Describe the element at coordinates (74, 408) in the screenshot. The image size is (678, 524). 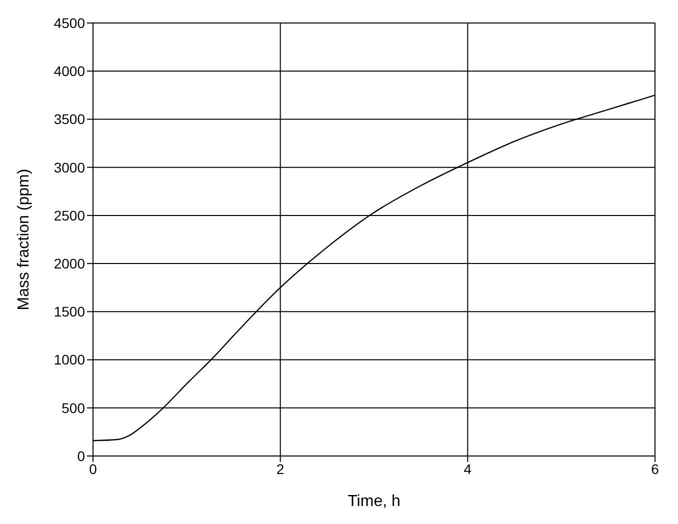
I see `y-tick-label: 500` at that location.